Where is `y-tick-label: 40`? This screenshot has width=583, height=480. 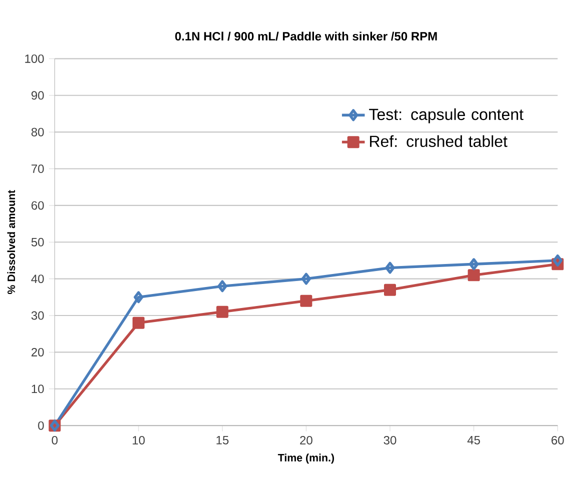
y-tick-label: 40 is located at coordinates (37, 278).